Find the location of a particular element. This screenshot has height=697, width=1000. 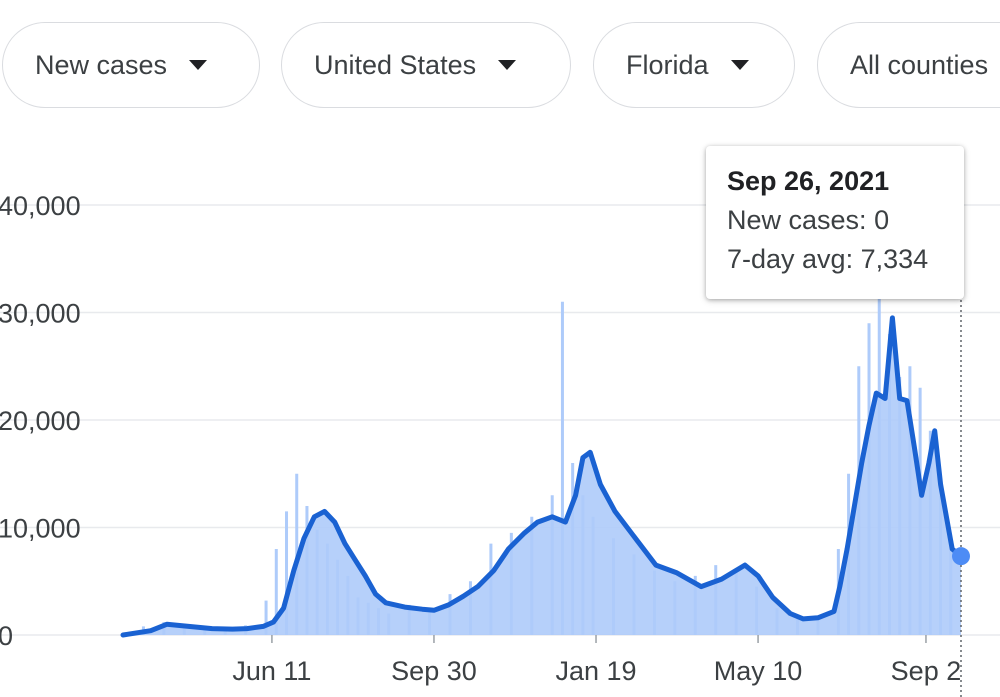

metric-dropdown: New cases is located at coordinates (131, 65).